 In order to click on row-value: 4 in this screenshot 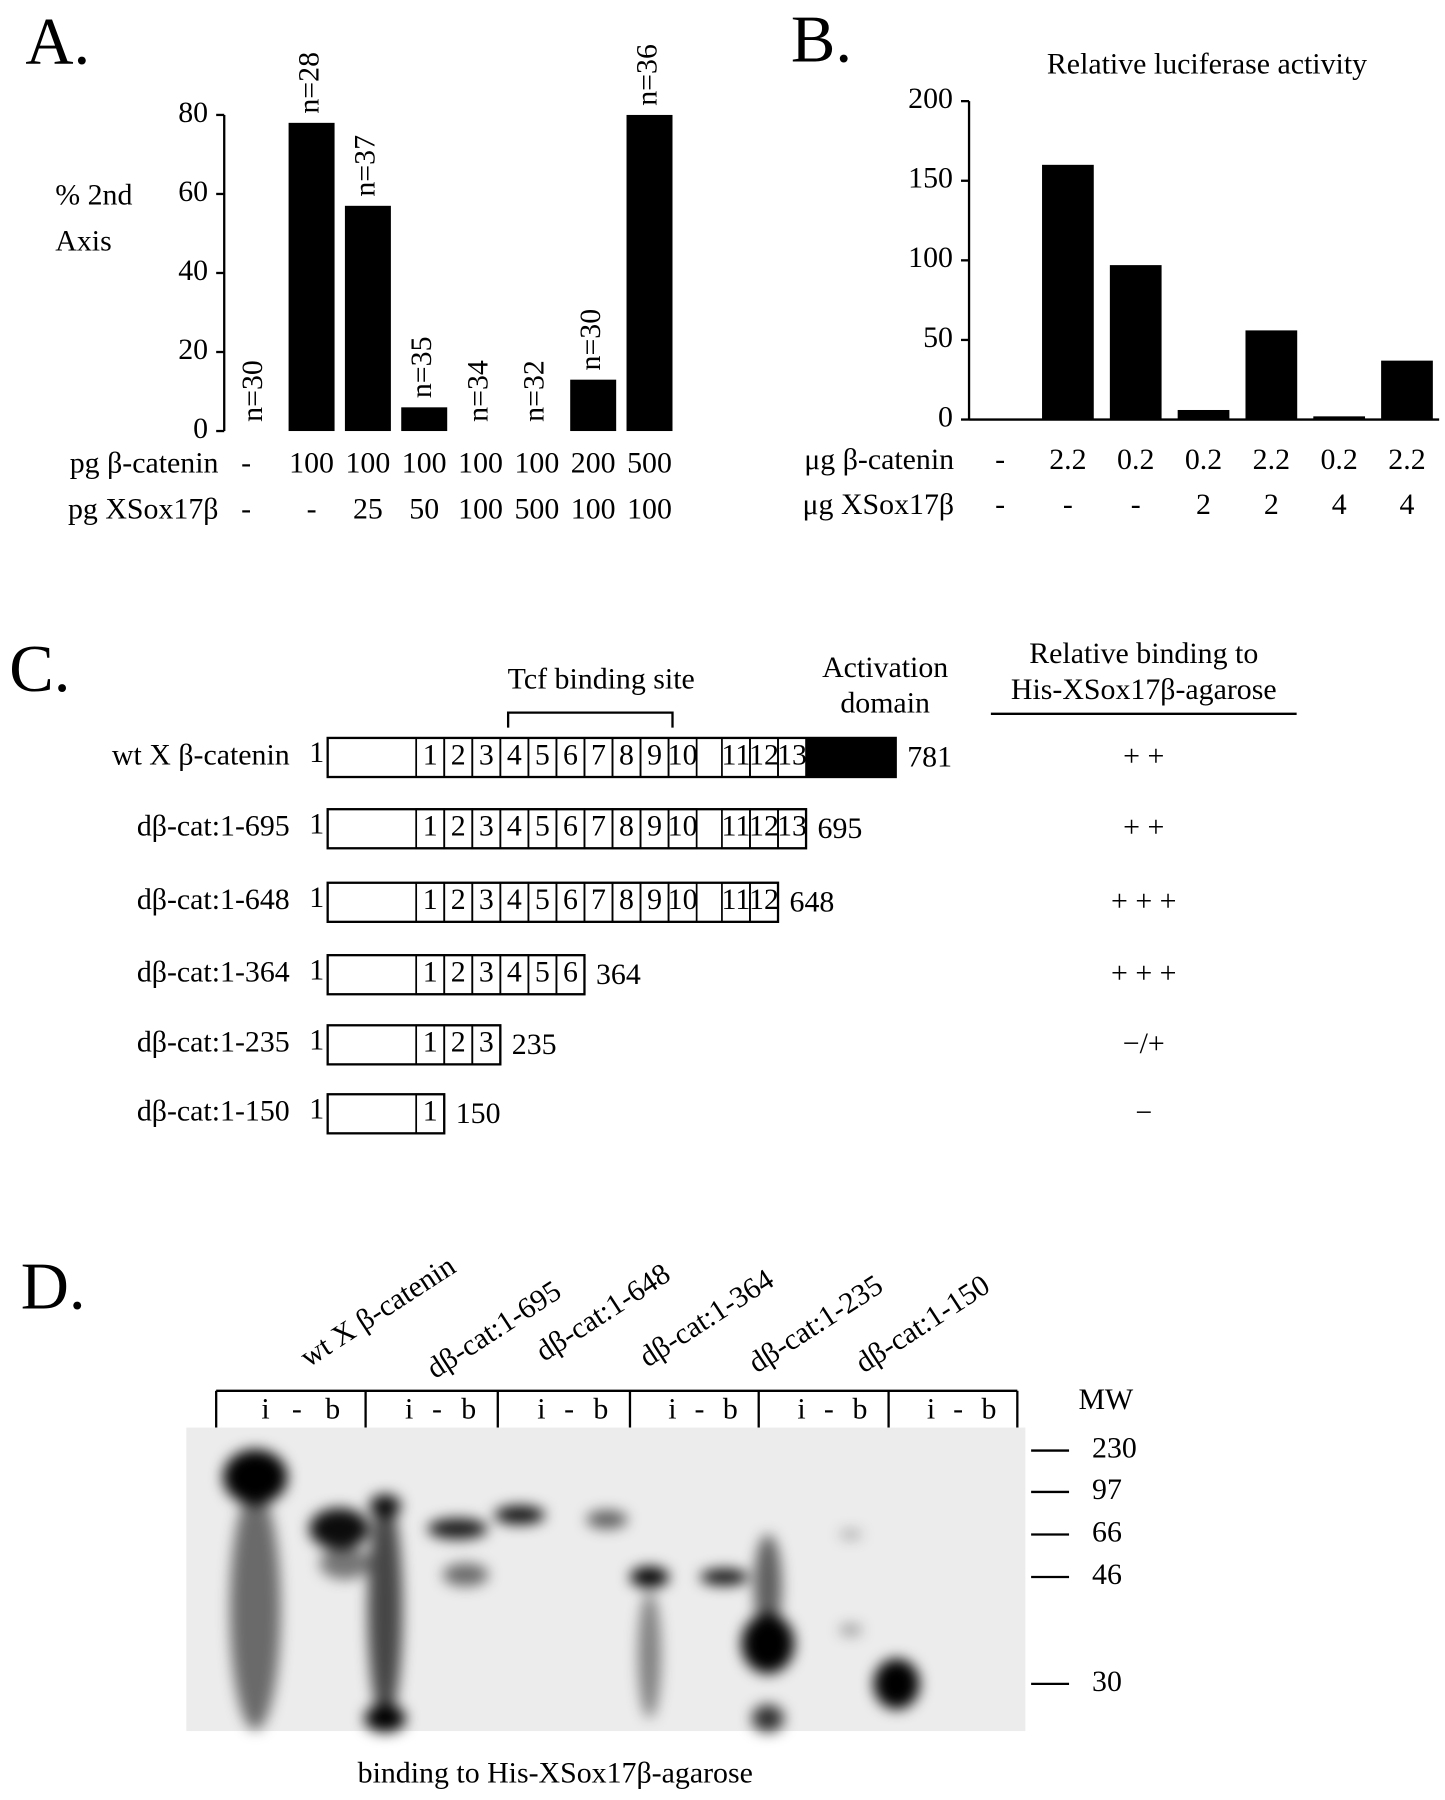, I will do `click(1407, 504)`.